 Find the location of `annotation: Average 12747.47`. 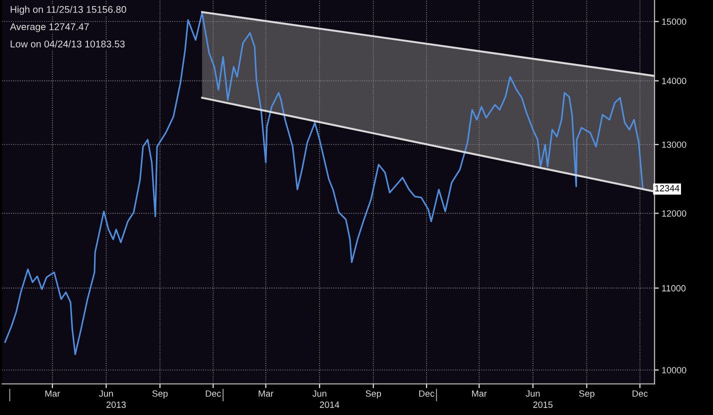

annotation: Average 12747.47 is located at coordinates (49, 27).